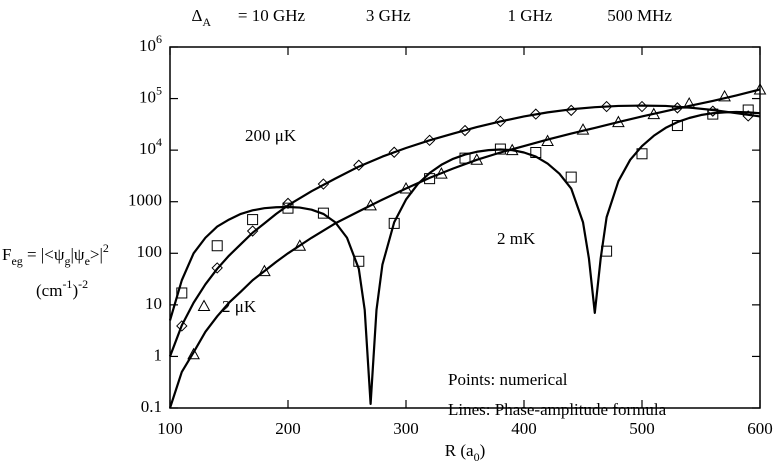  Describe the element at coordinates (642, 428) in the screenshot. I see `x-tick-label: 500` at that location.